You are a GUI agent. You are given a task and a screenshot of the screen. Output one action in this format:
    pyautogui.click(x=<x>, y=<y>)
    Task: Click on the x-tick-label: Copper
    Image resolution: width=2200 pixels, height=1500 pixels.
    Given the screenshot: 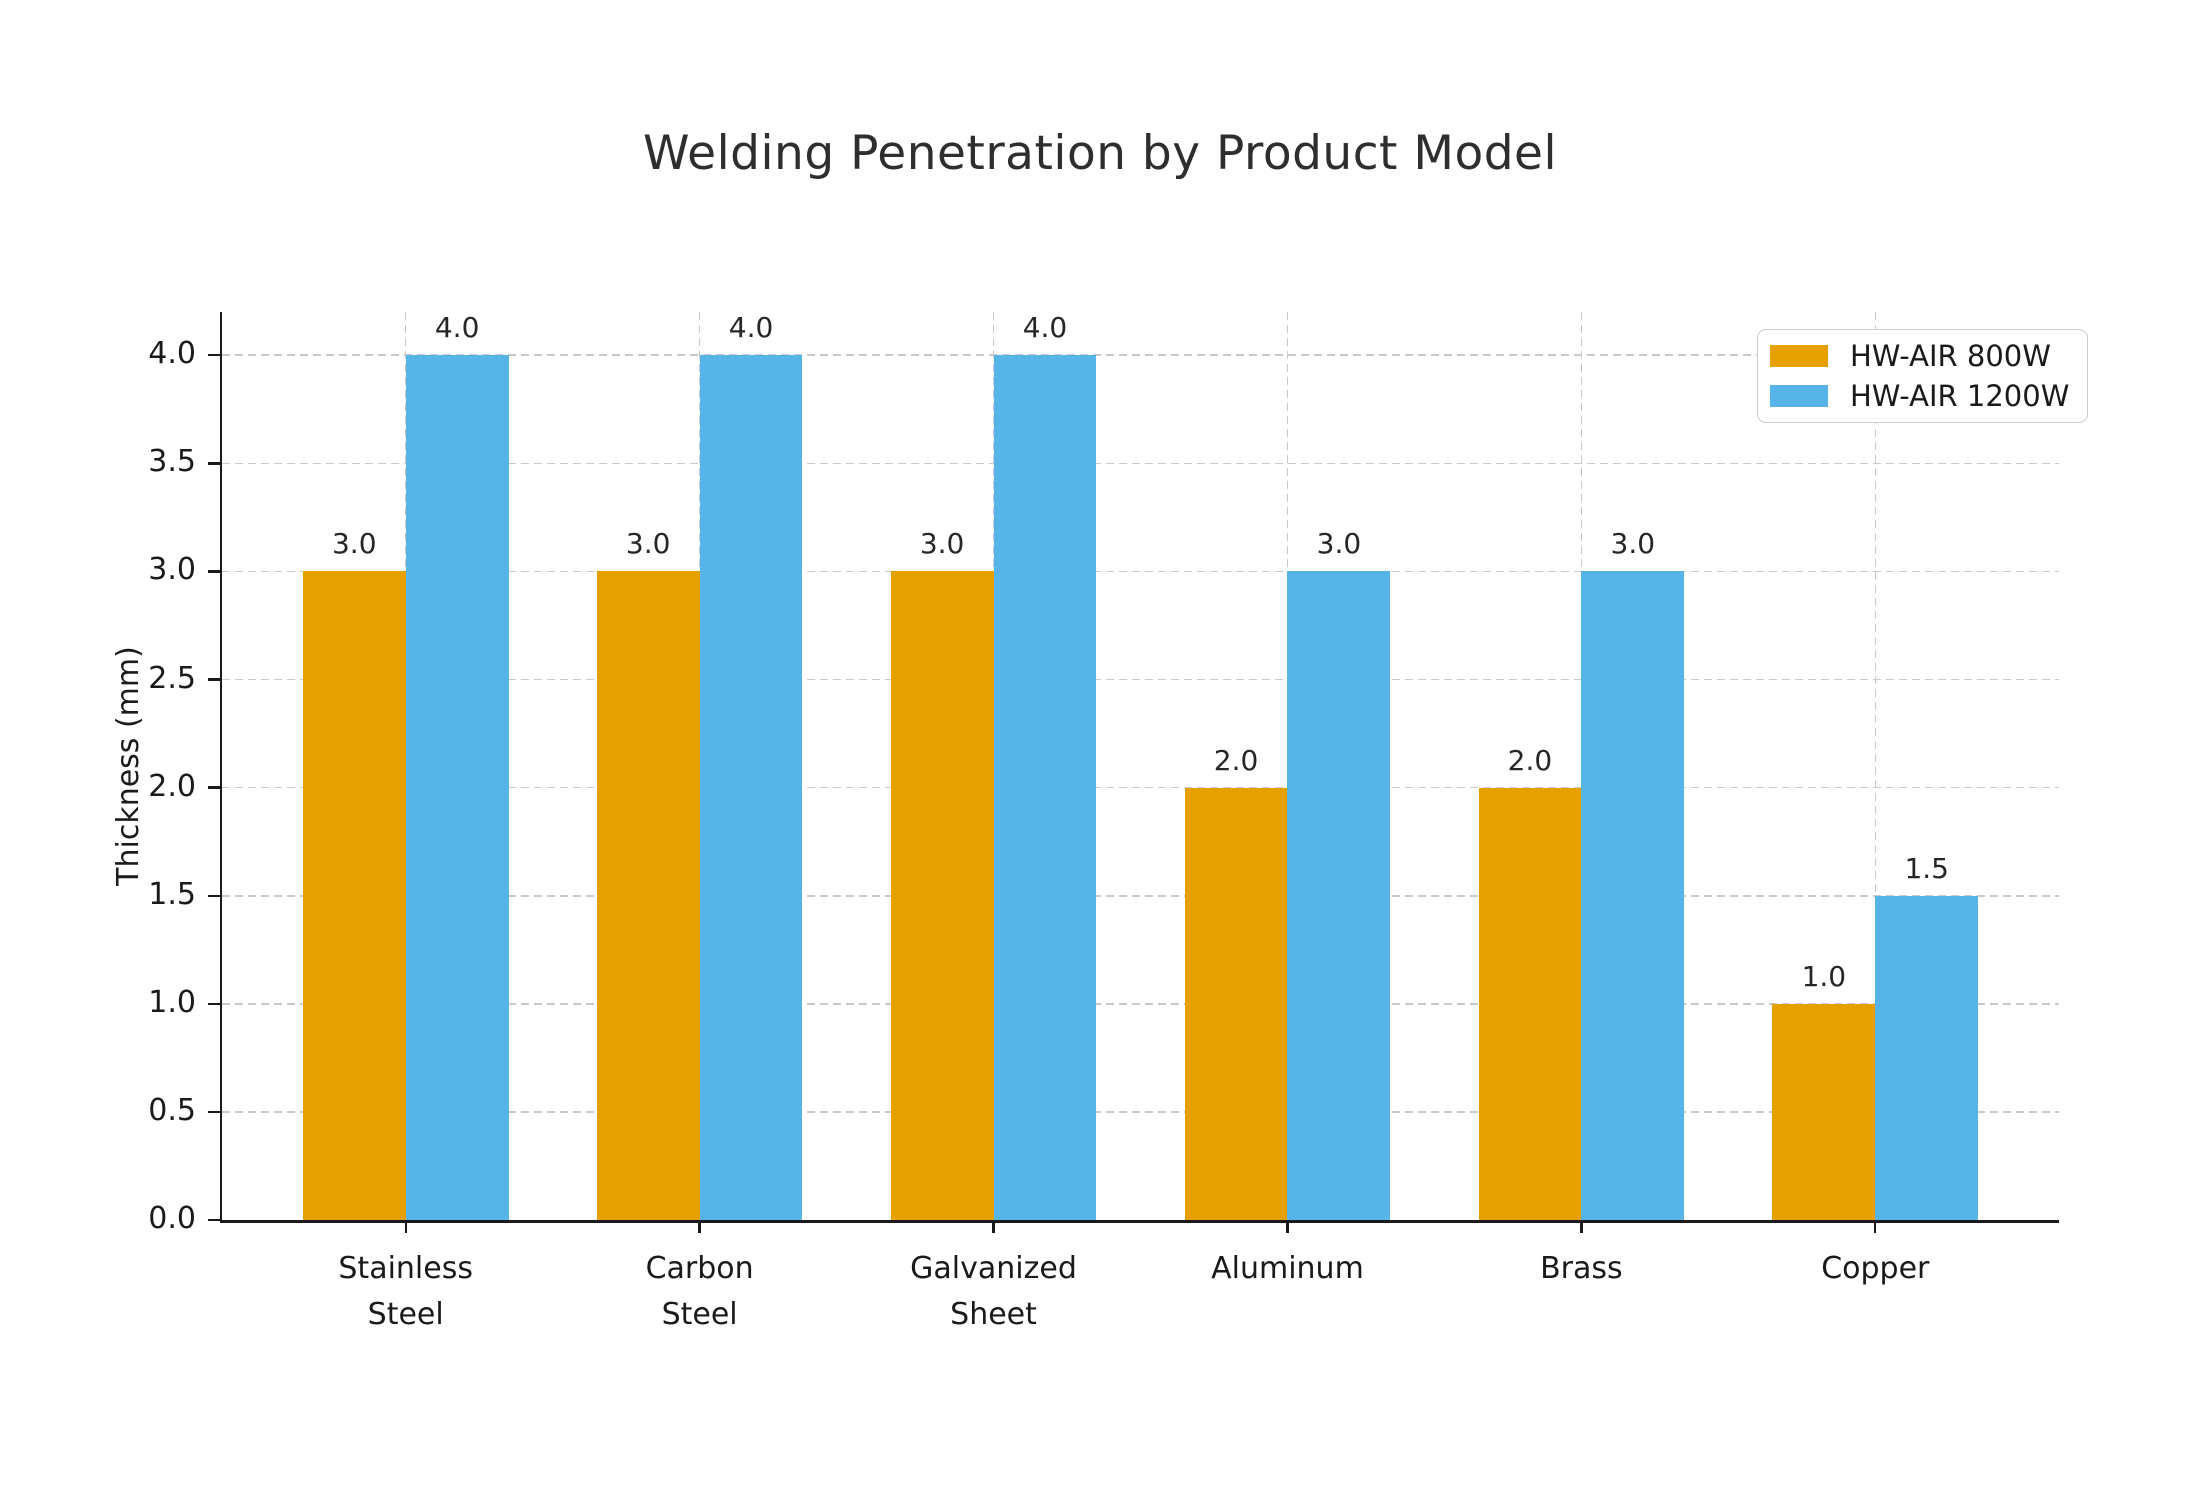 What is the action you would take?
    pyautogui.click(x=1875, y=1268)
    